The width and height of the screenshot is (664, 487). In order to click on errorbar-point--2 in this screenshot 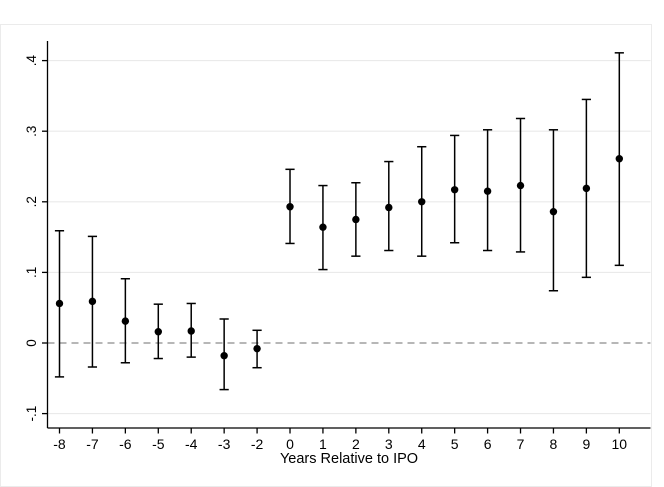, I will do `click(257, 349)`.